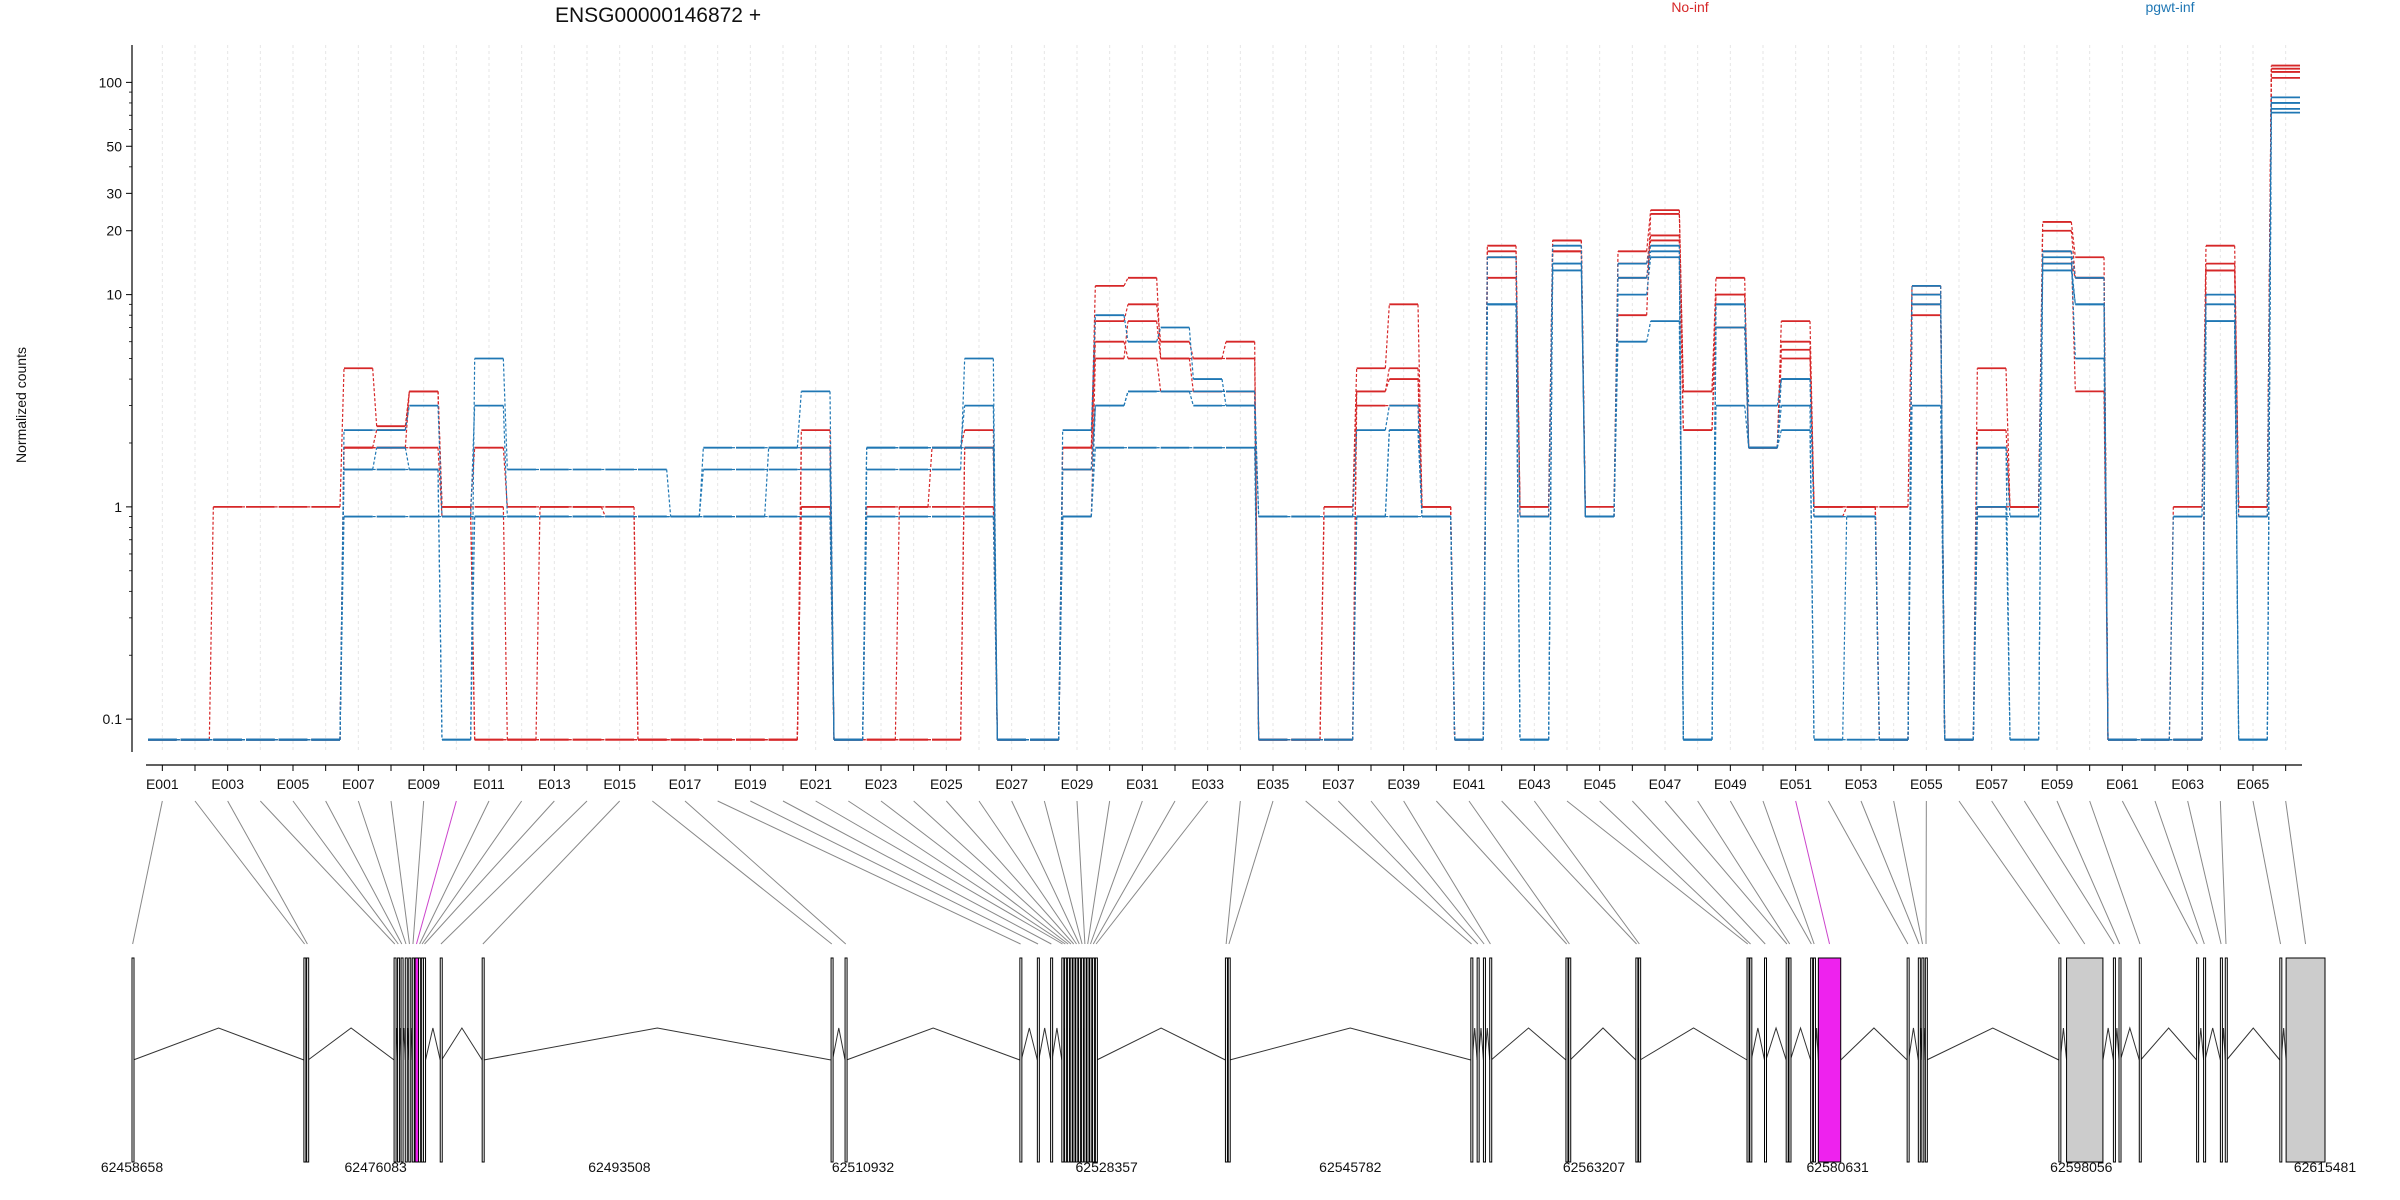 The height and width of the screenshot is (1200, 2400). I want to click on exon-box-e066, so click(2305, 1060).